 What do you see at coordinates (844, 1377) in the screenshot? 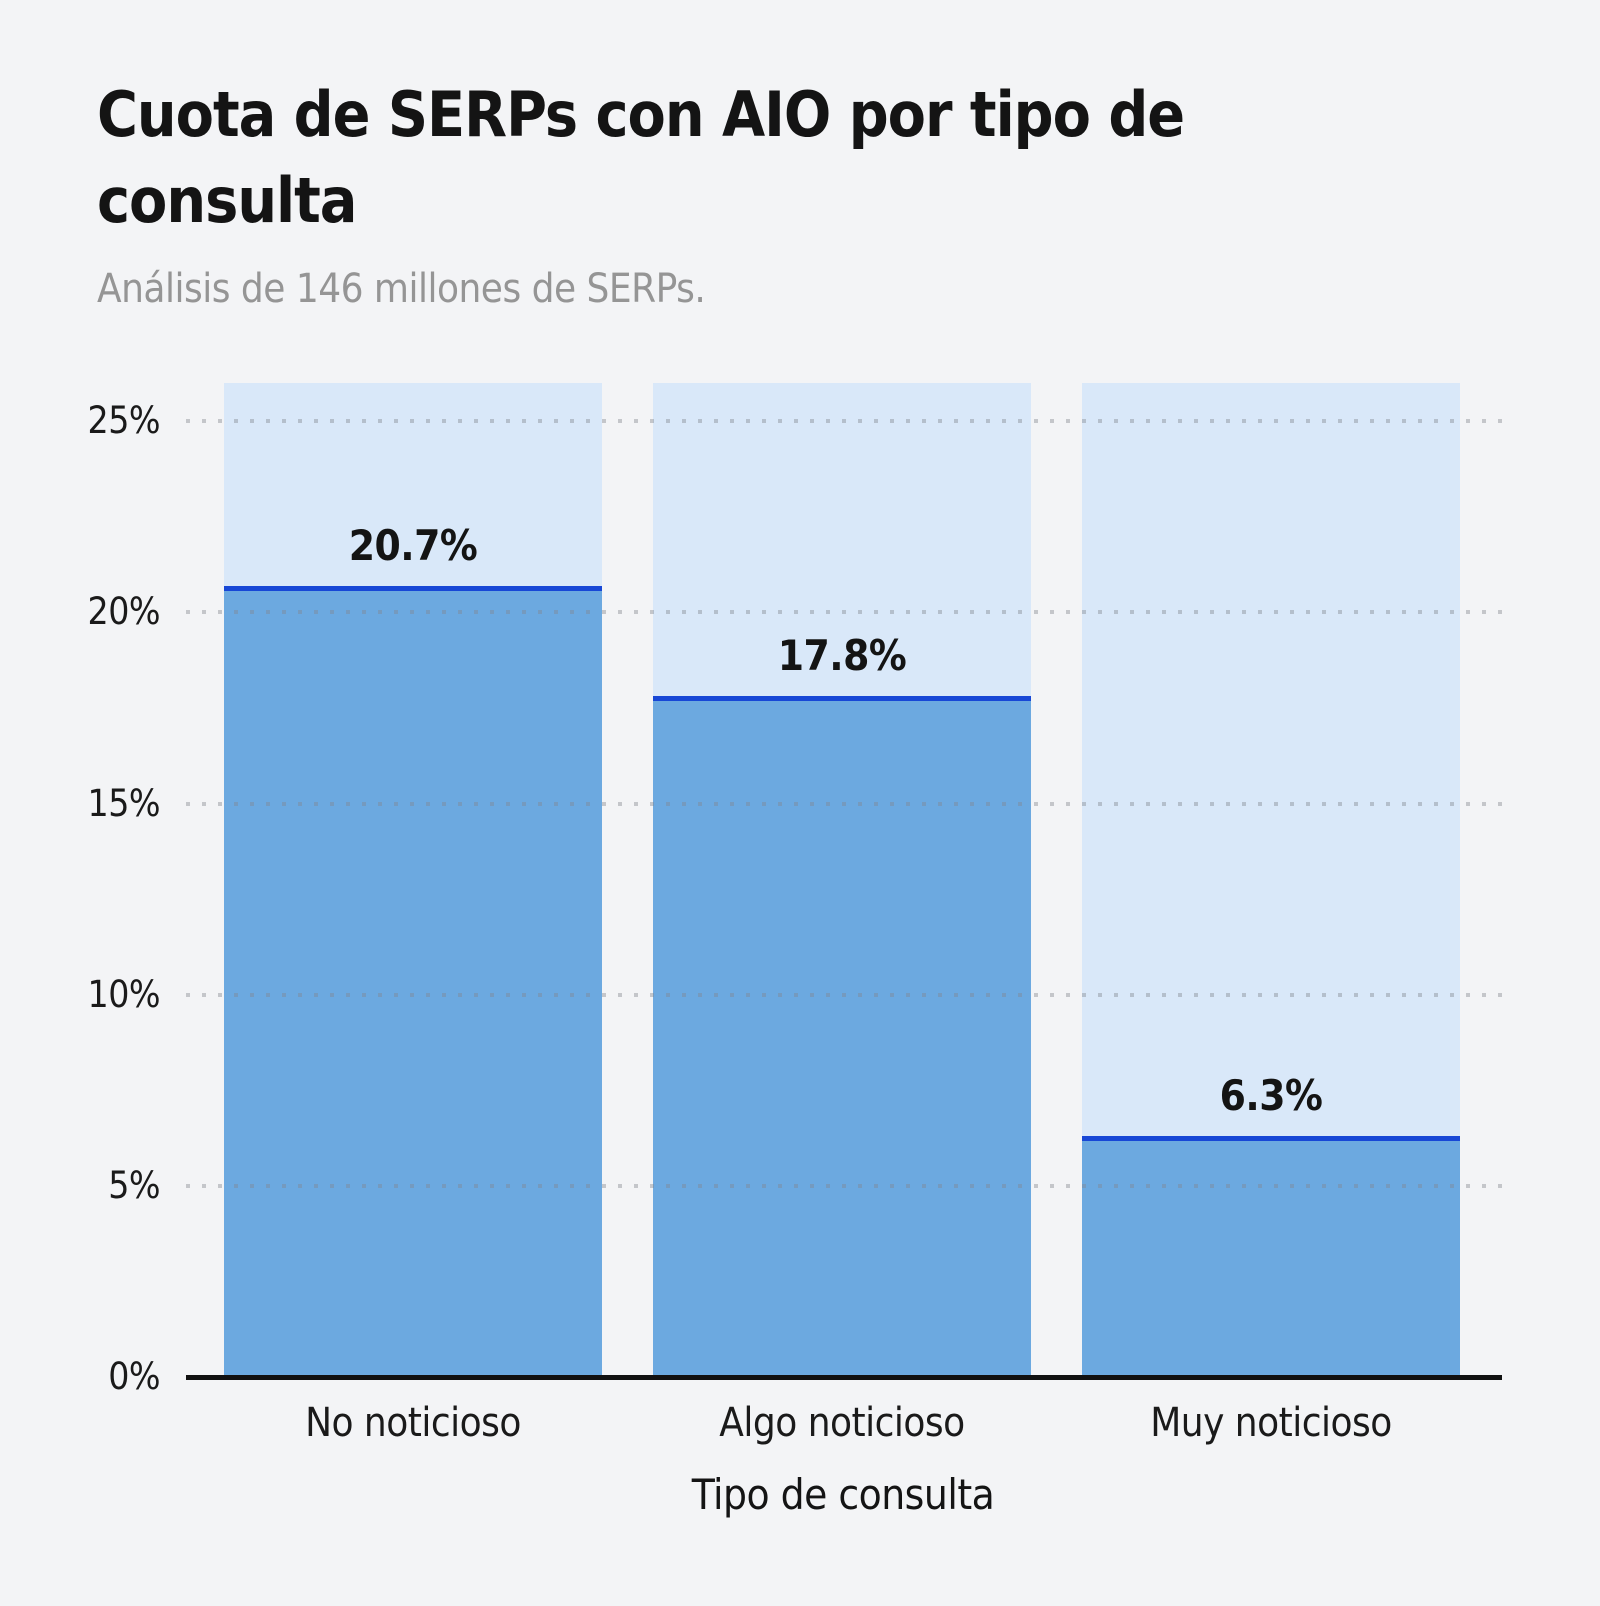
I see `x-axis-line` at bounding box center [844, 1377].